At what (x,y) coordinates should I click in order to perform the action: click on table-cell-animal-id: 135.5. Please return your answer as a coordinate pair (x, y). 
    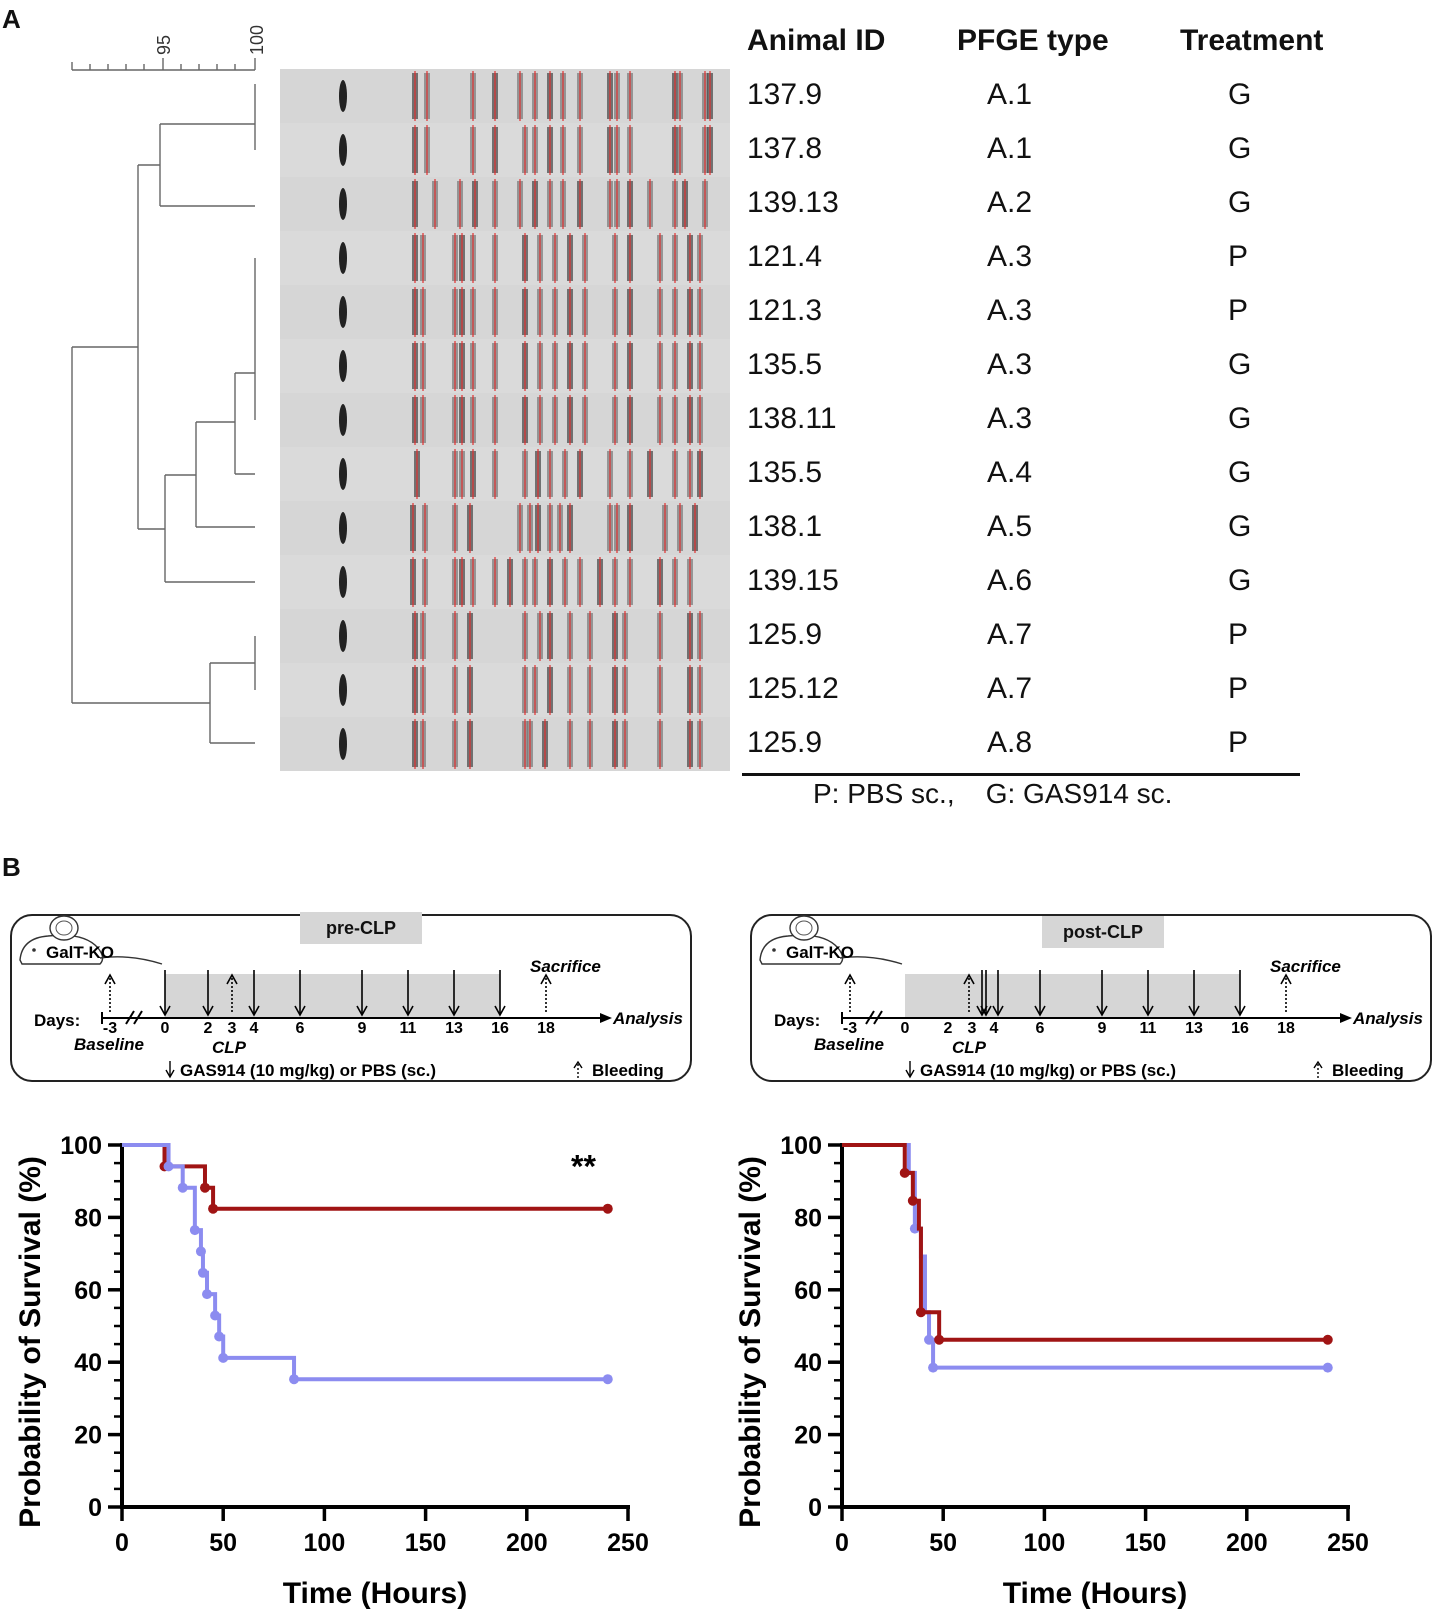
    Looking at the image, I should click on (785, 364).